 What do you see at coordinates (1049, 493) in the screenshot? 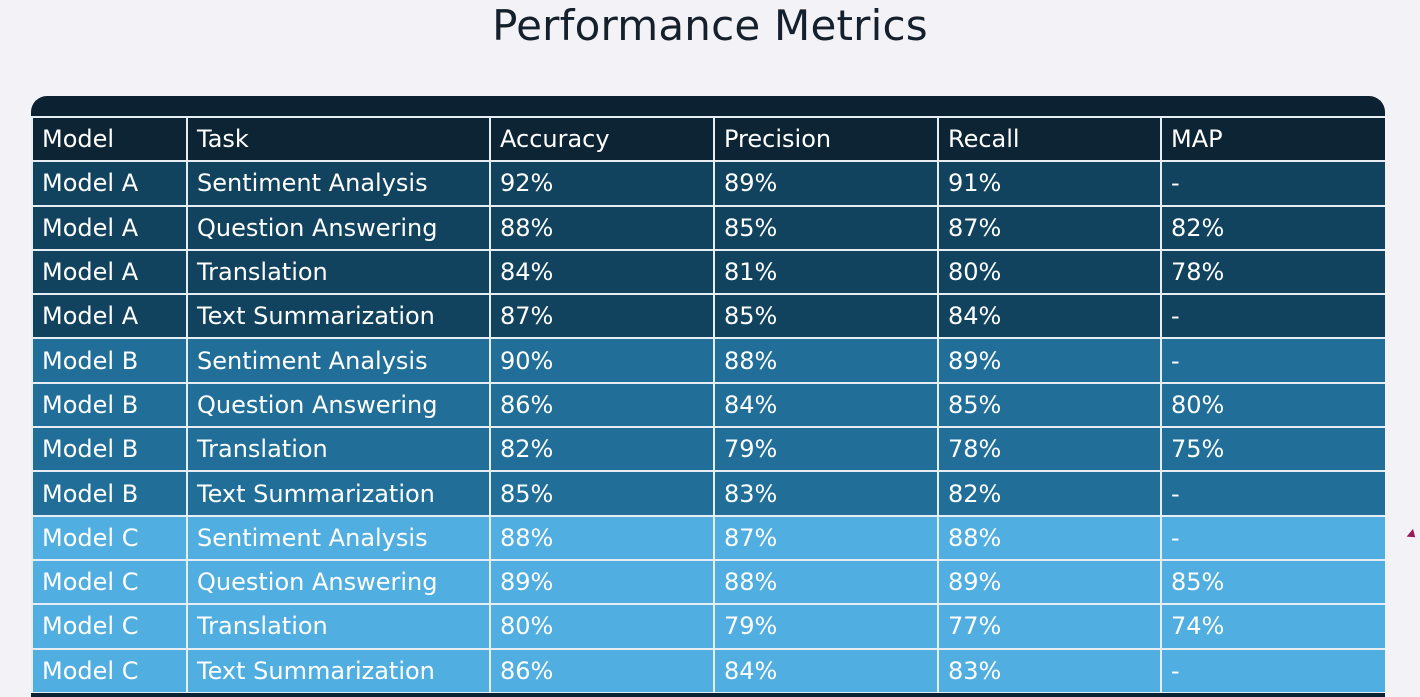
I see `cell-recall: 82%` at bounding box center [1049, 493].